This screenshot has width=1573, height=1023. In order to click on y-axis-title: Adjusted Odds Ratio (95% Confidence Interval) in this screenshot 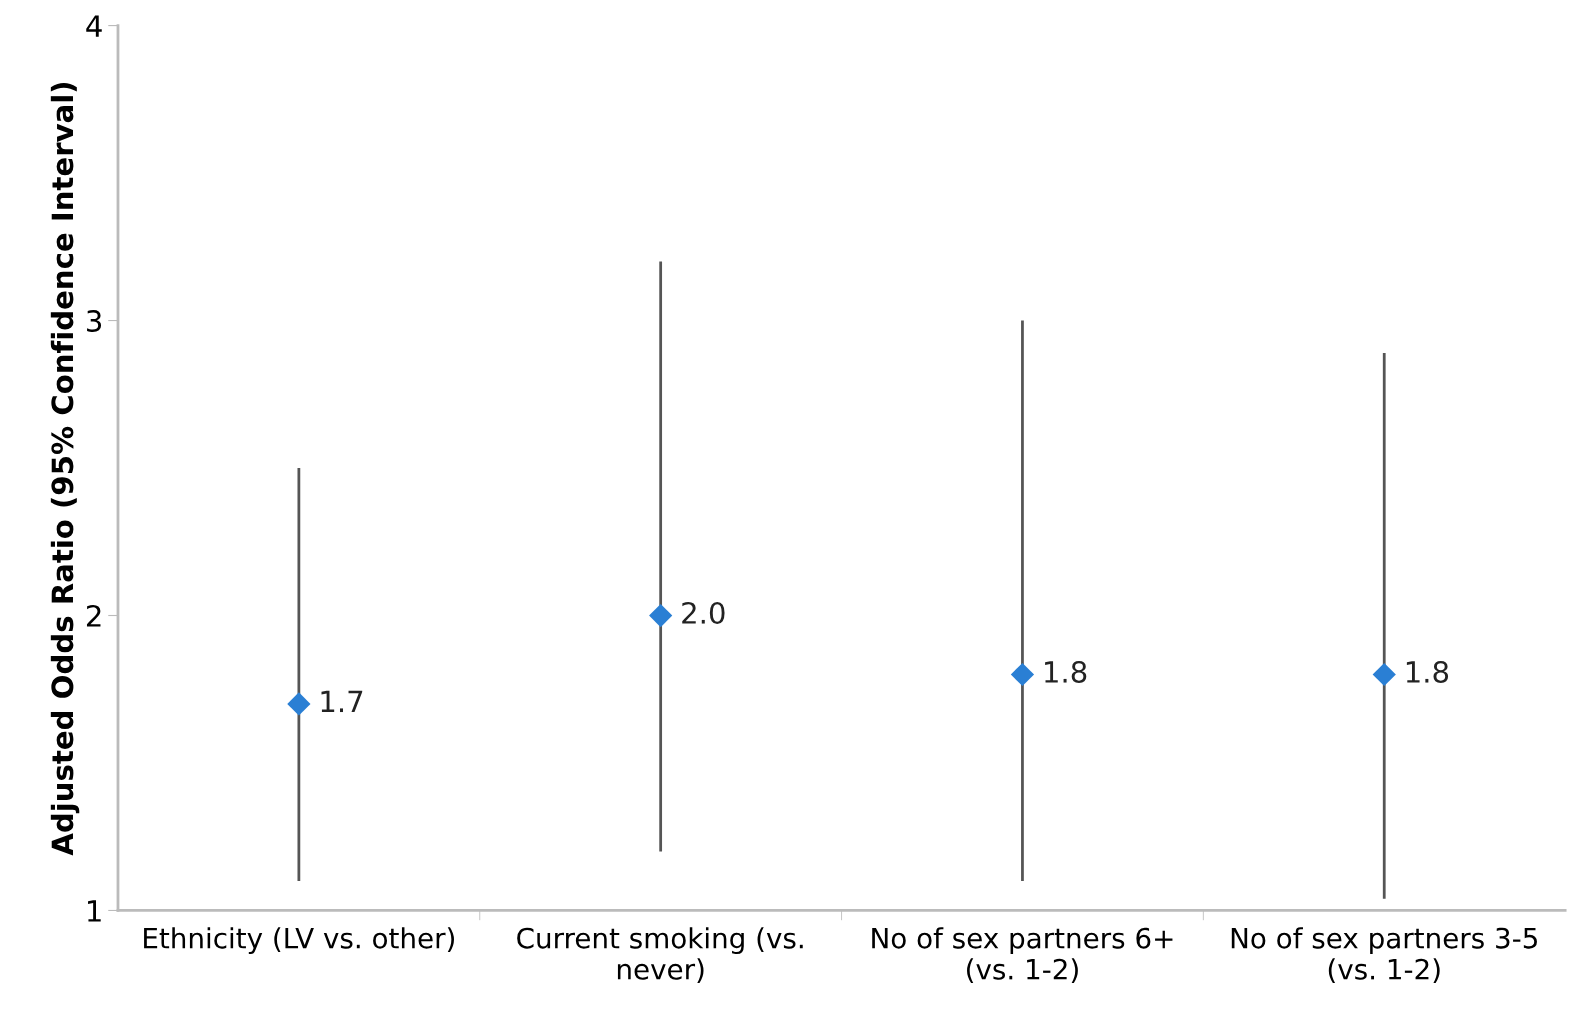, I will do `click(65, 469)`.